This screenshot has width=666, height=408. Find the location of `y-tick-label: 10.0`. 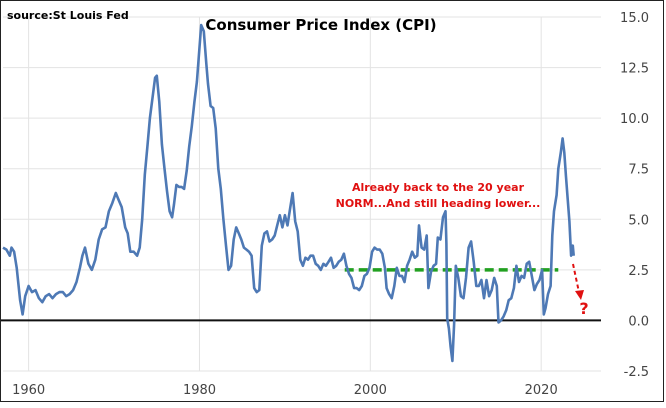

y-tick-label: 10.0 is located at coordinates (634, 119).